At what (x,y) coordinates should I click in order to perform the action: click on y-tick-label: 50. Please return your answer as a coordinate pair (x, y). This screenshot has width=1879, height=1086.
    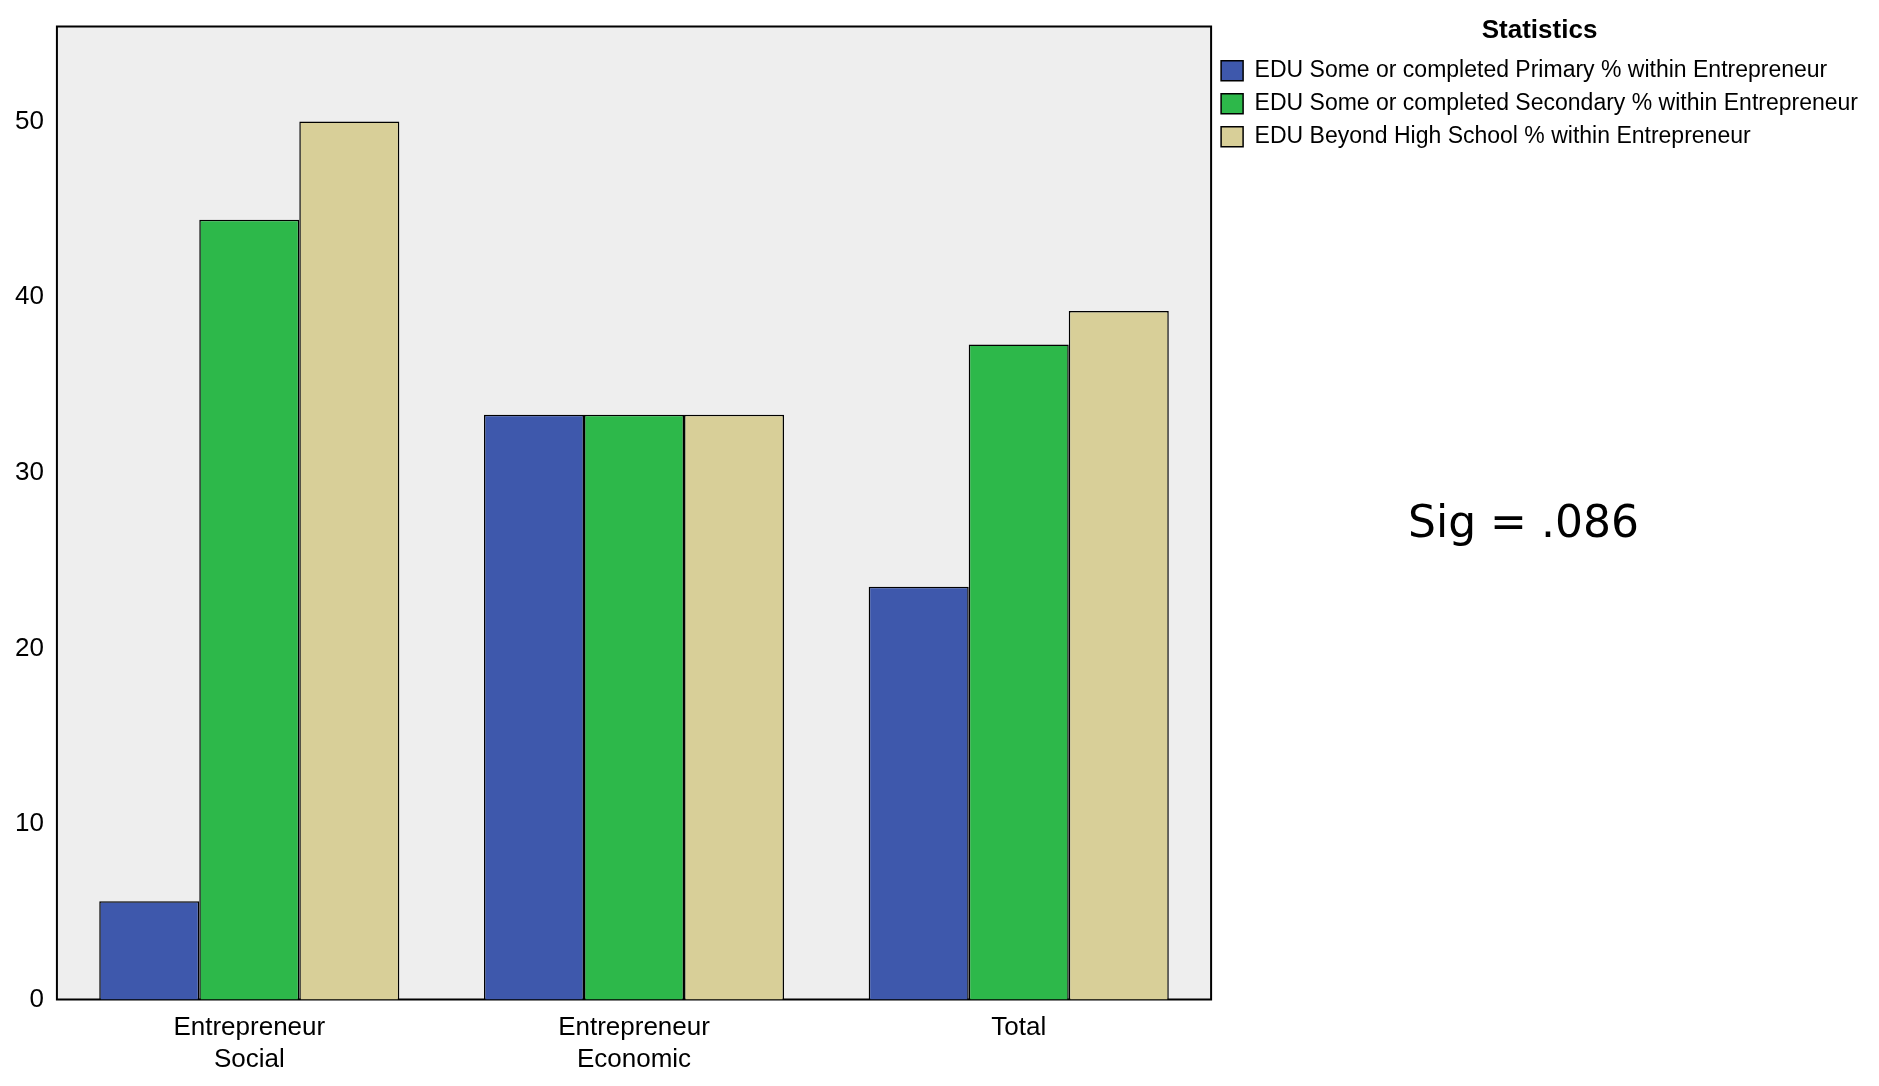
    Looking at the image, I should click on (29, 119).